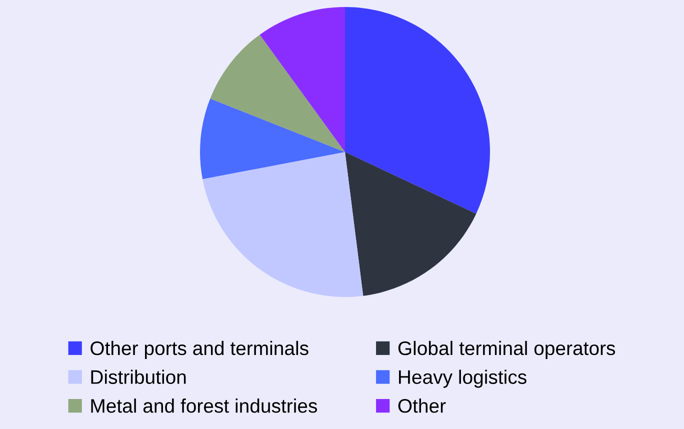  What do you see at coordinates (199, 350) in the screenshot?
I see `legend-label: Other ports and terminals` at bounding box center [199, 350].